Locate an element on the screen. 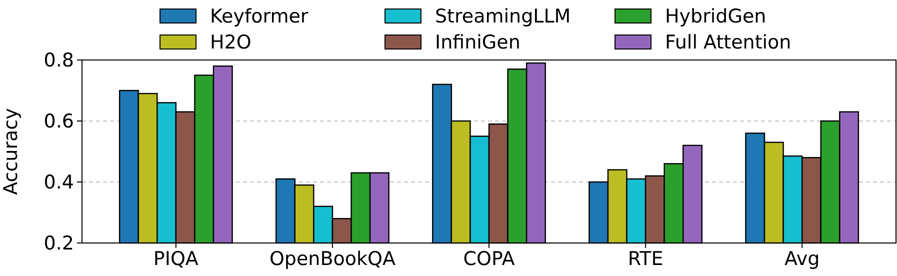  x-tick-label: PIQA is located at coordinates (175, 259).